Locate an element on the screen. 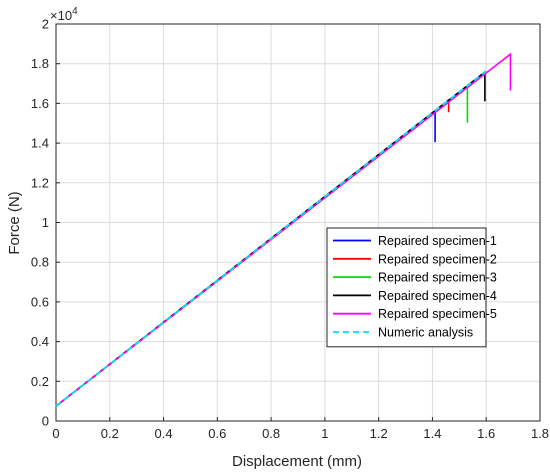  x-tick-label: 0.4 is located at coordinates (164, 433).